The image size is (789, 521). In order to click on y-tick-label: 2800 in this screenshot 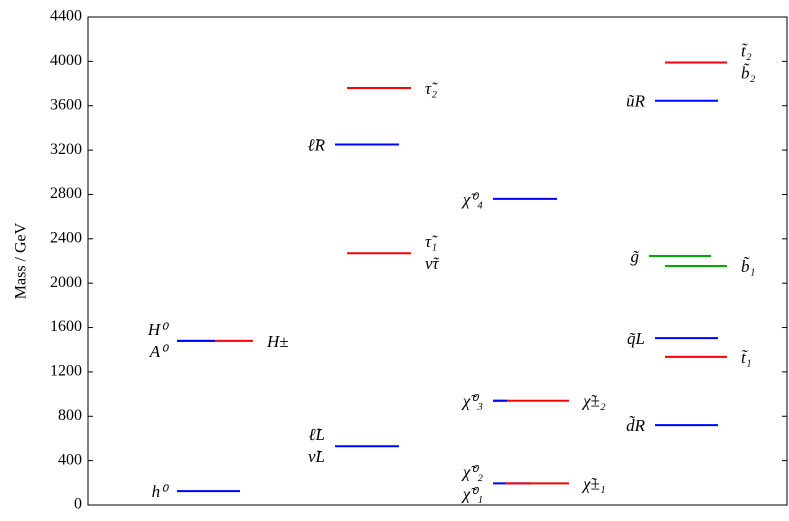, I will do `click(66, 193)`.